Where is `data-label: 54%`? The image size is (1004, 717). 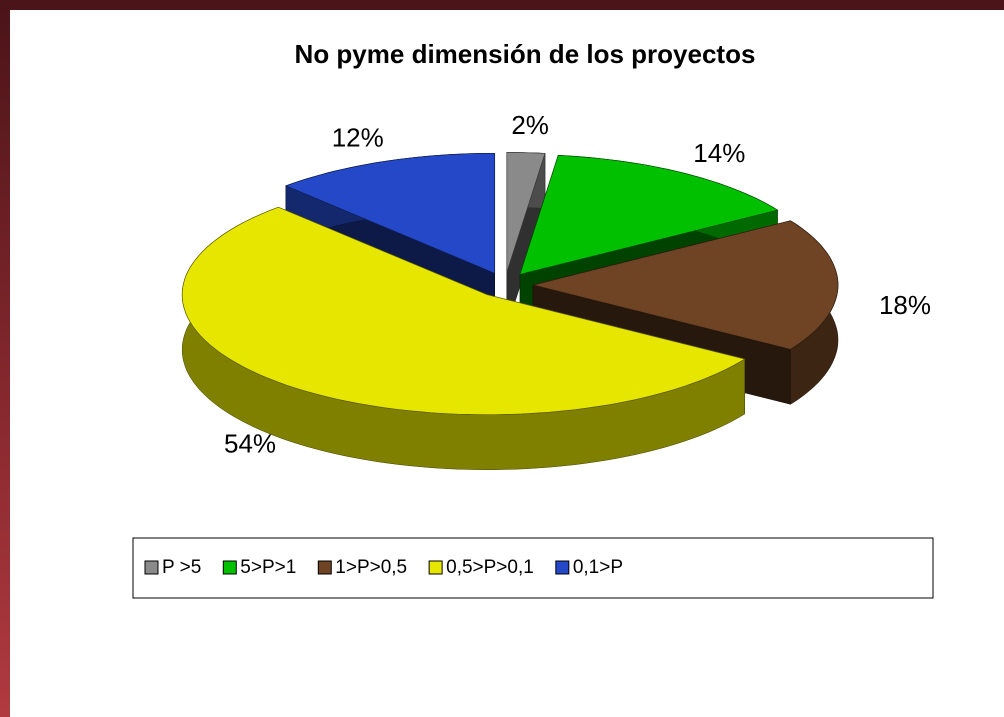 data-label: 54% is located at coordinates (250, 444).